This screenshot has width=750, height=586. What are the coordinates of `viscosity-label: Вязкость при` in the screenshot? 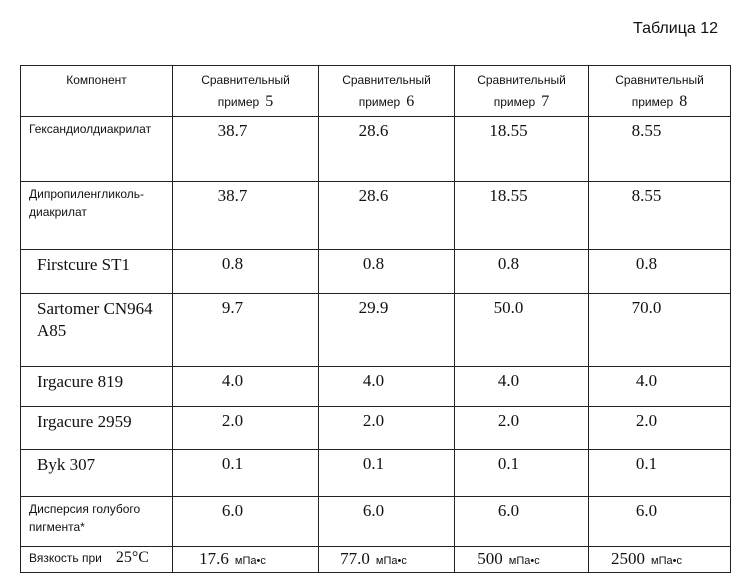 It's located at (65, 558).